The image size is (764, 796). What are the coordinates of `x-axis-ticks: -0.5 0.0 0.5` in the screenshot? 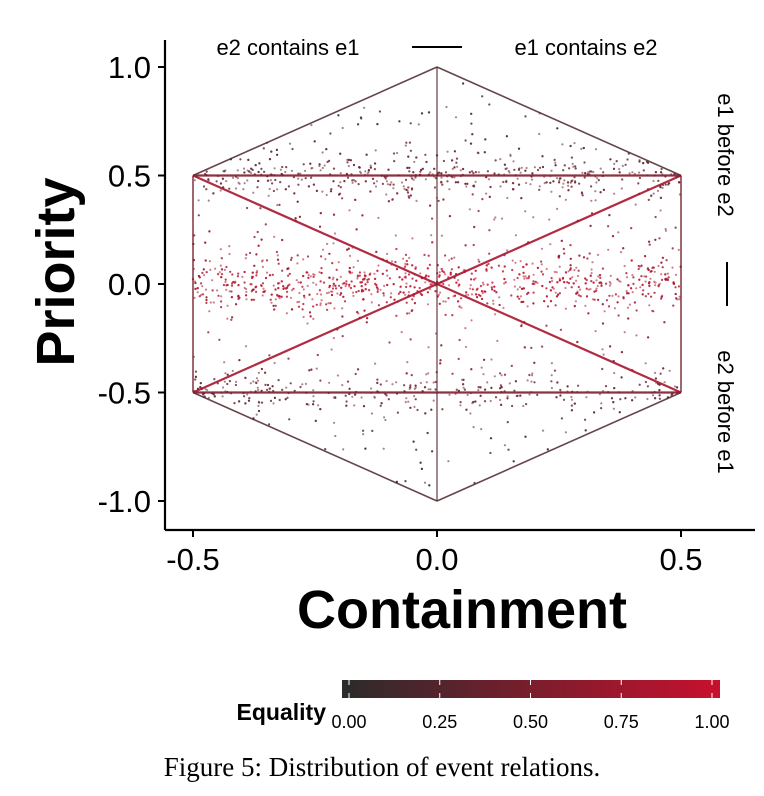 It's located at (434, 553).